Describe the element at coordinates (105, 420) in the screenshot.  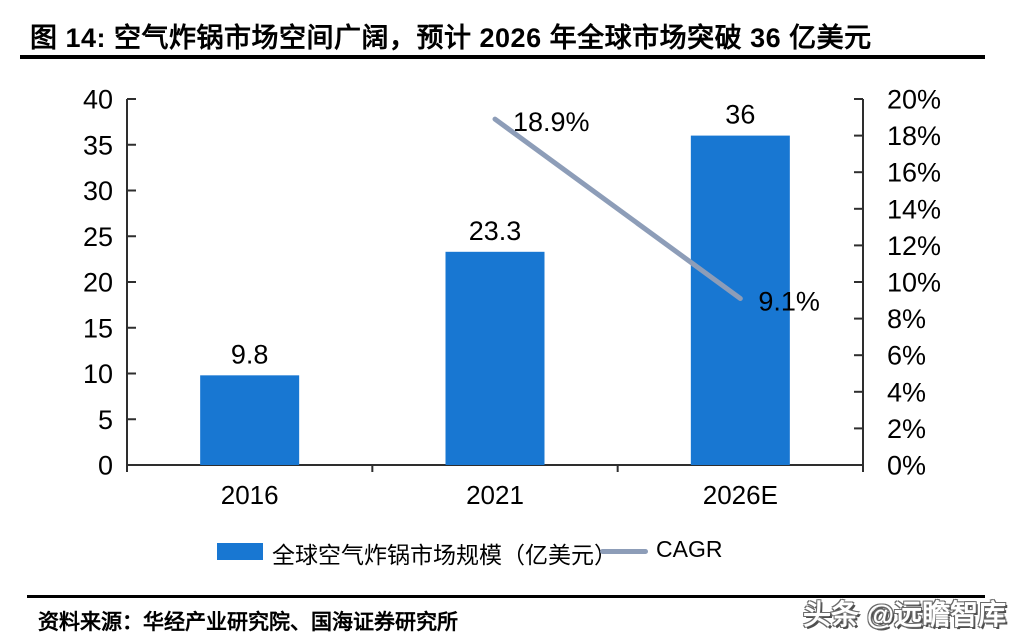
I see `left-axis-tick-label: 5` at that location.